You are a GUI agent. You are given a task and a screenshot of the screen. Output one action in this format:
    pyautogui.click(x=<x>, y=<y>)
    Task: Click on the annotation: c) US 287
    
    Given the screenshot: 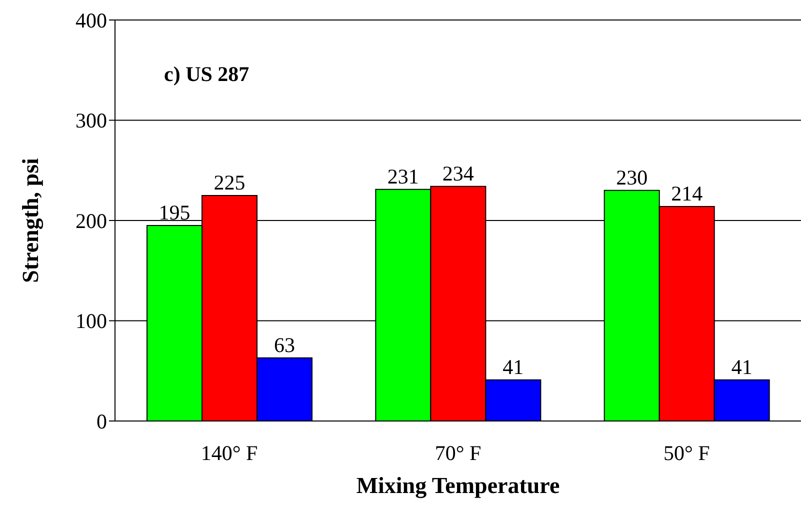 What is the action you would take?
    pyautogui.click(x=207, y=74)
    